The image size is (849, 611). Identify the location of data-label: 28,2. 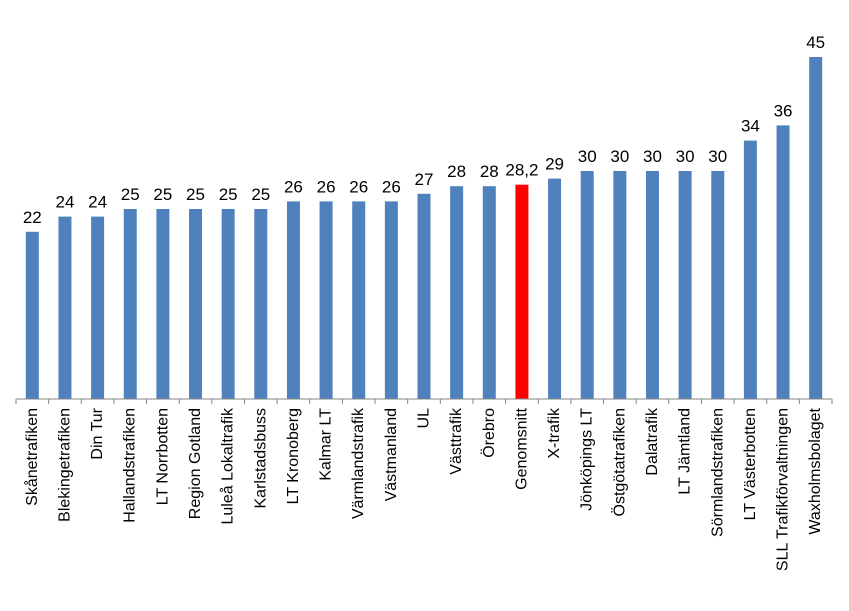
(521, 170).